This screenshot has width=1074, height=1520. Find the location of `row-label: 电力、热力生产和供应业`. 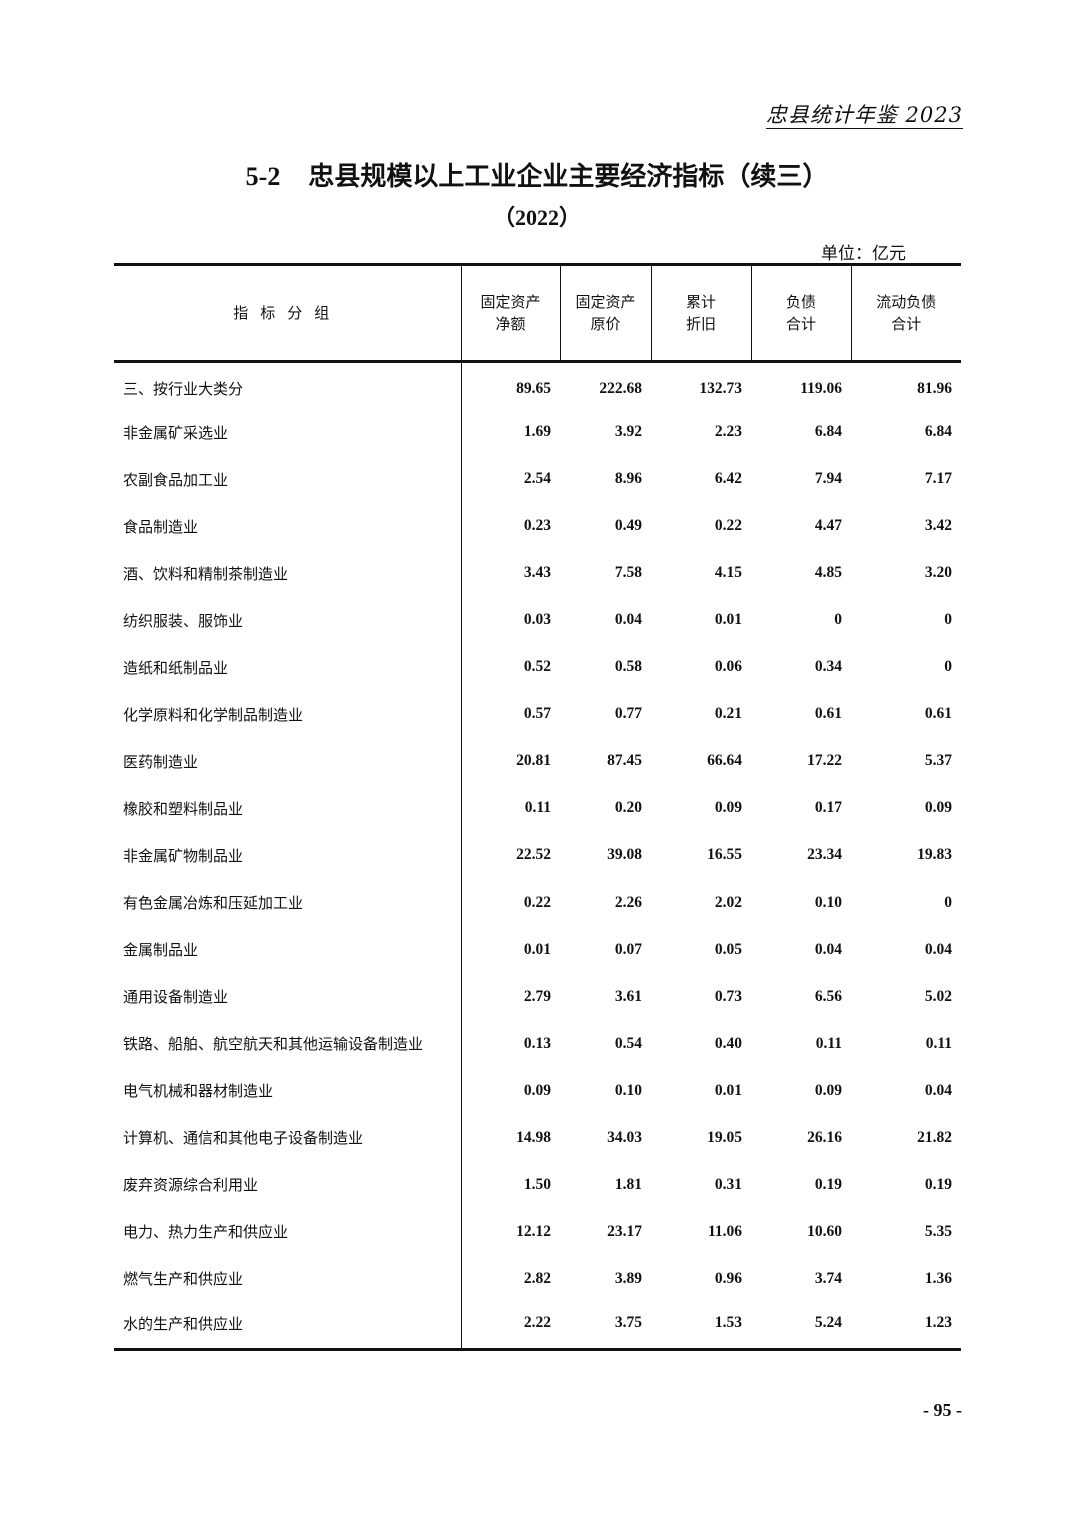

row-label: 电力、热力生产和供应业 is located at coordinates (288, 1232).